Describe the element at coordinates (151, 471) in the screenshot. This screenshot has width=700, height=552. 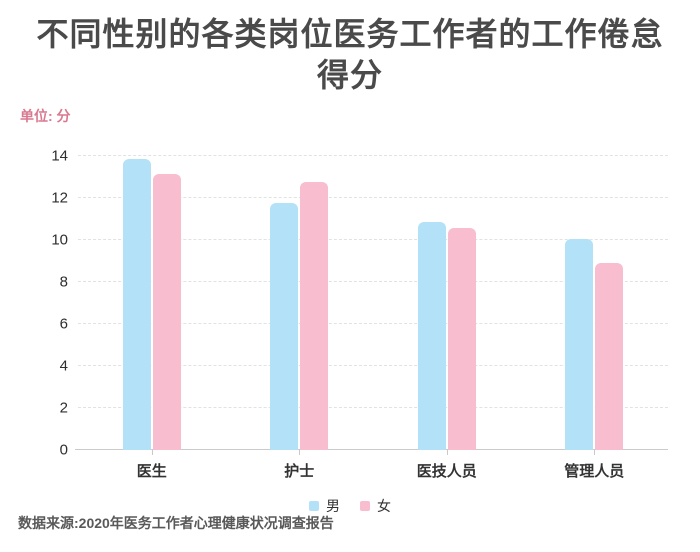
I see `x-category-label-0: 医生` at that location.